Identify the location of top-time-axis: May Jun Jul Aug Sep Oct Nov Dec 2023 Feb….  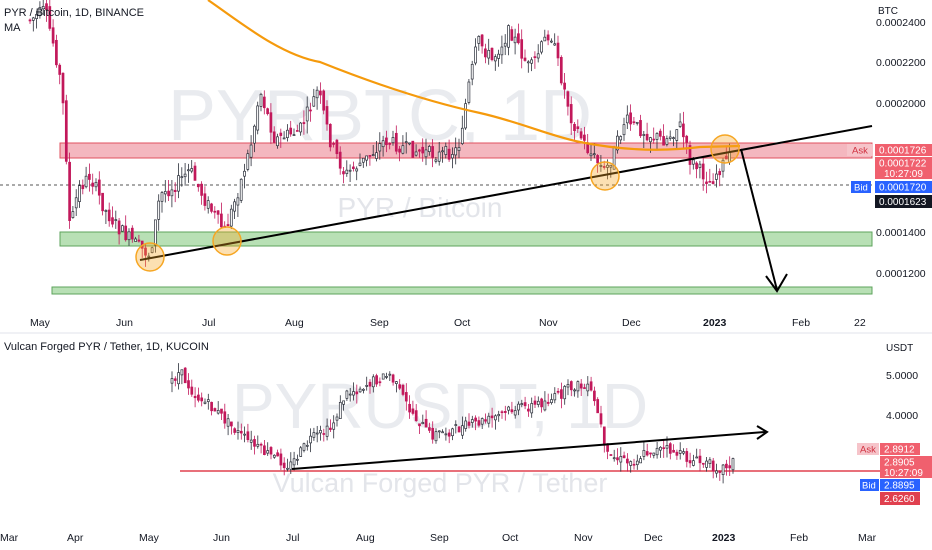
(448, 323).